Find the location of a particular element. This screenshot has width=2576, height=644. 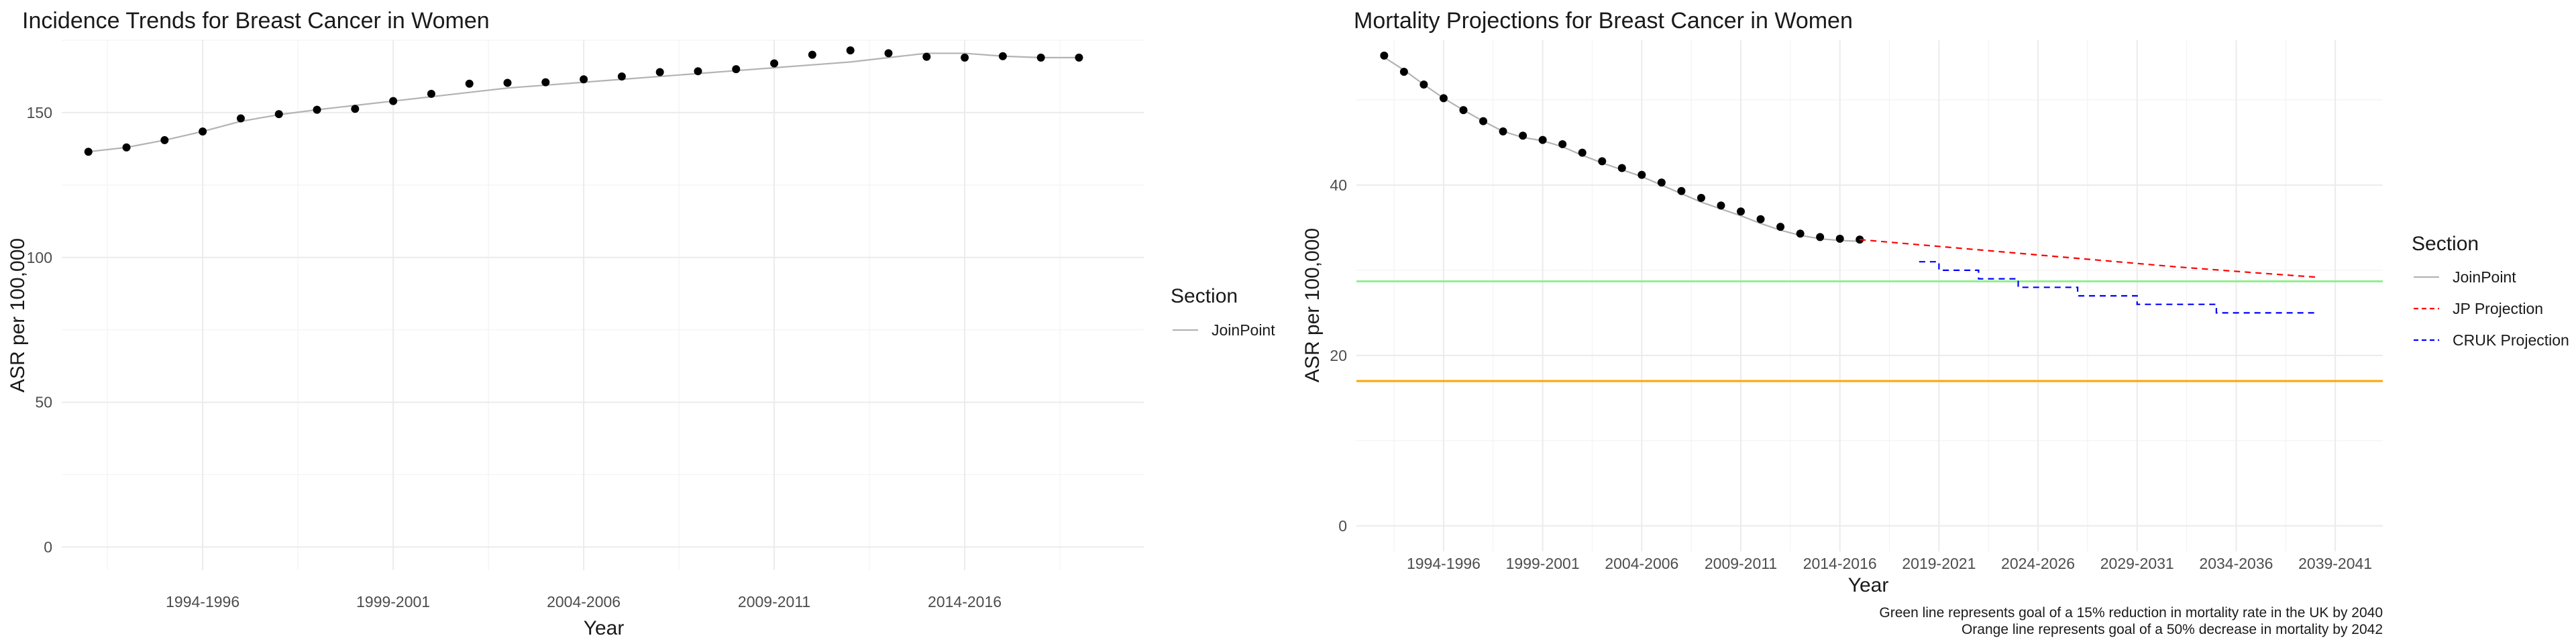

mortality-x-axis-title: Year is located at coordinates (1868, 585).